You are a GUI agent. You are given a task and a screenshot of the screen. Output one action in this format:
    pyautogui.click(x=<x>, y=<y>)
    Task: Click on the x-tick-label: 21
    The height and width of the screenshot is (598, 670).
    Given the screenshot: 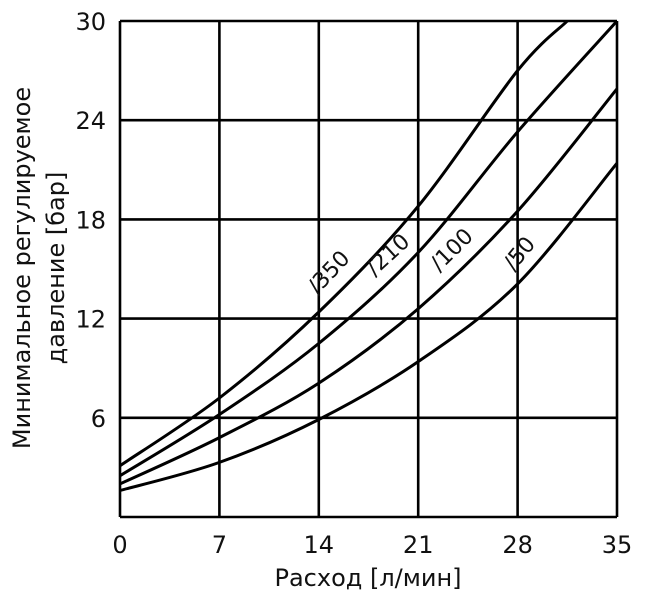 What is the action you would take?
    pyautogui.click(x=418, y=545)
    